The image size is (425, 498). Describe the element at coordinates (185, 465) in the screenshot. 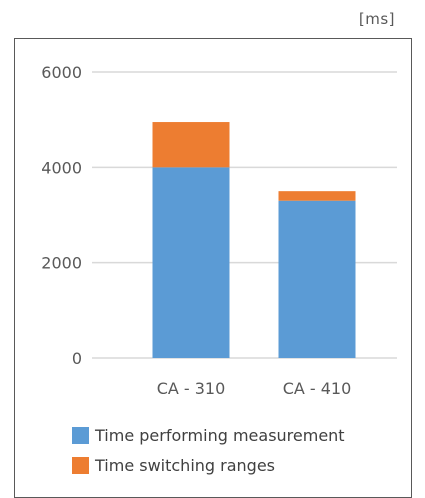

I see `legend-label: Time switching ranges` at that location.